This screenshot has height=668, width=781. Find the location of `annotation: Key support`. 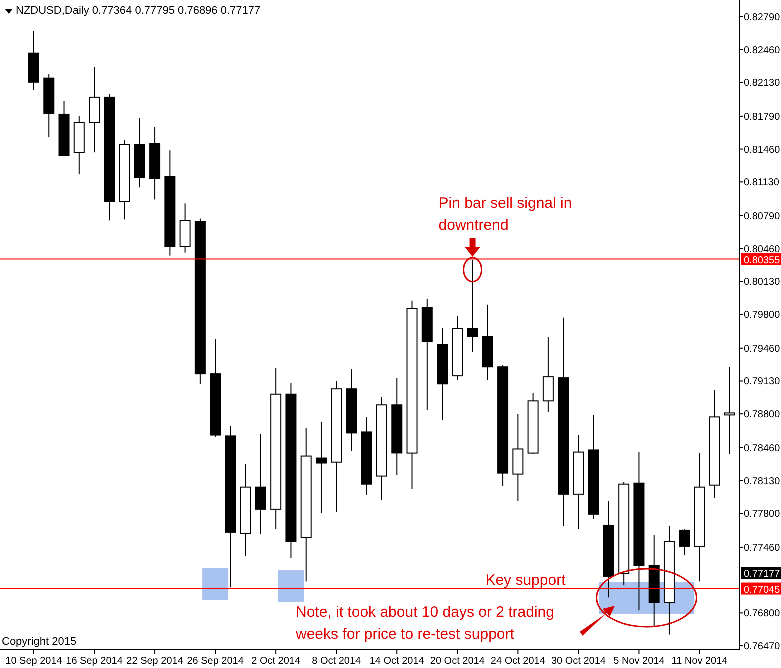

annotation: Key support is located at coordinates (526, 580).